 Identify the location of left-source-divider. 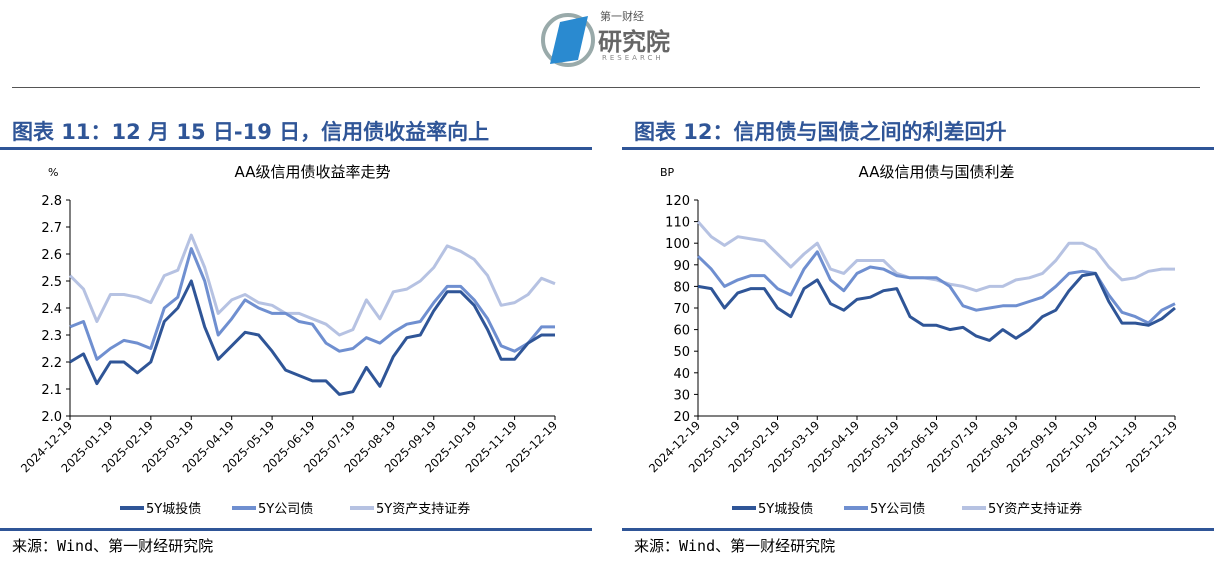
(296, 529).